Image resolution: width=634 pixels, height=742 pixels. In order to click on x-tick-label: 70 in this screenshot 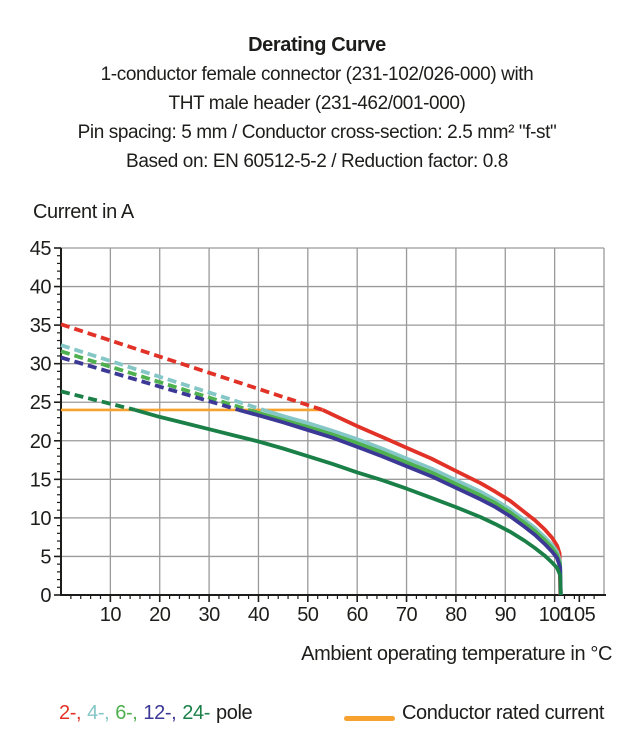, I will do `click(407, 615)`.